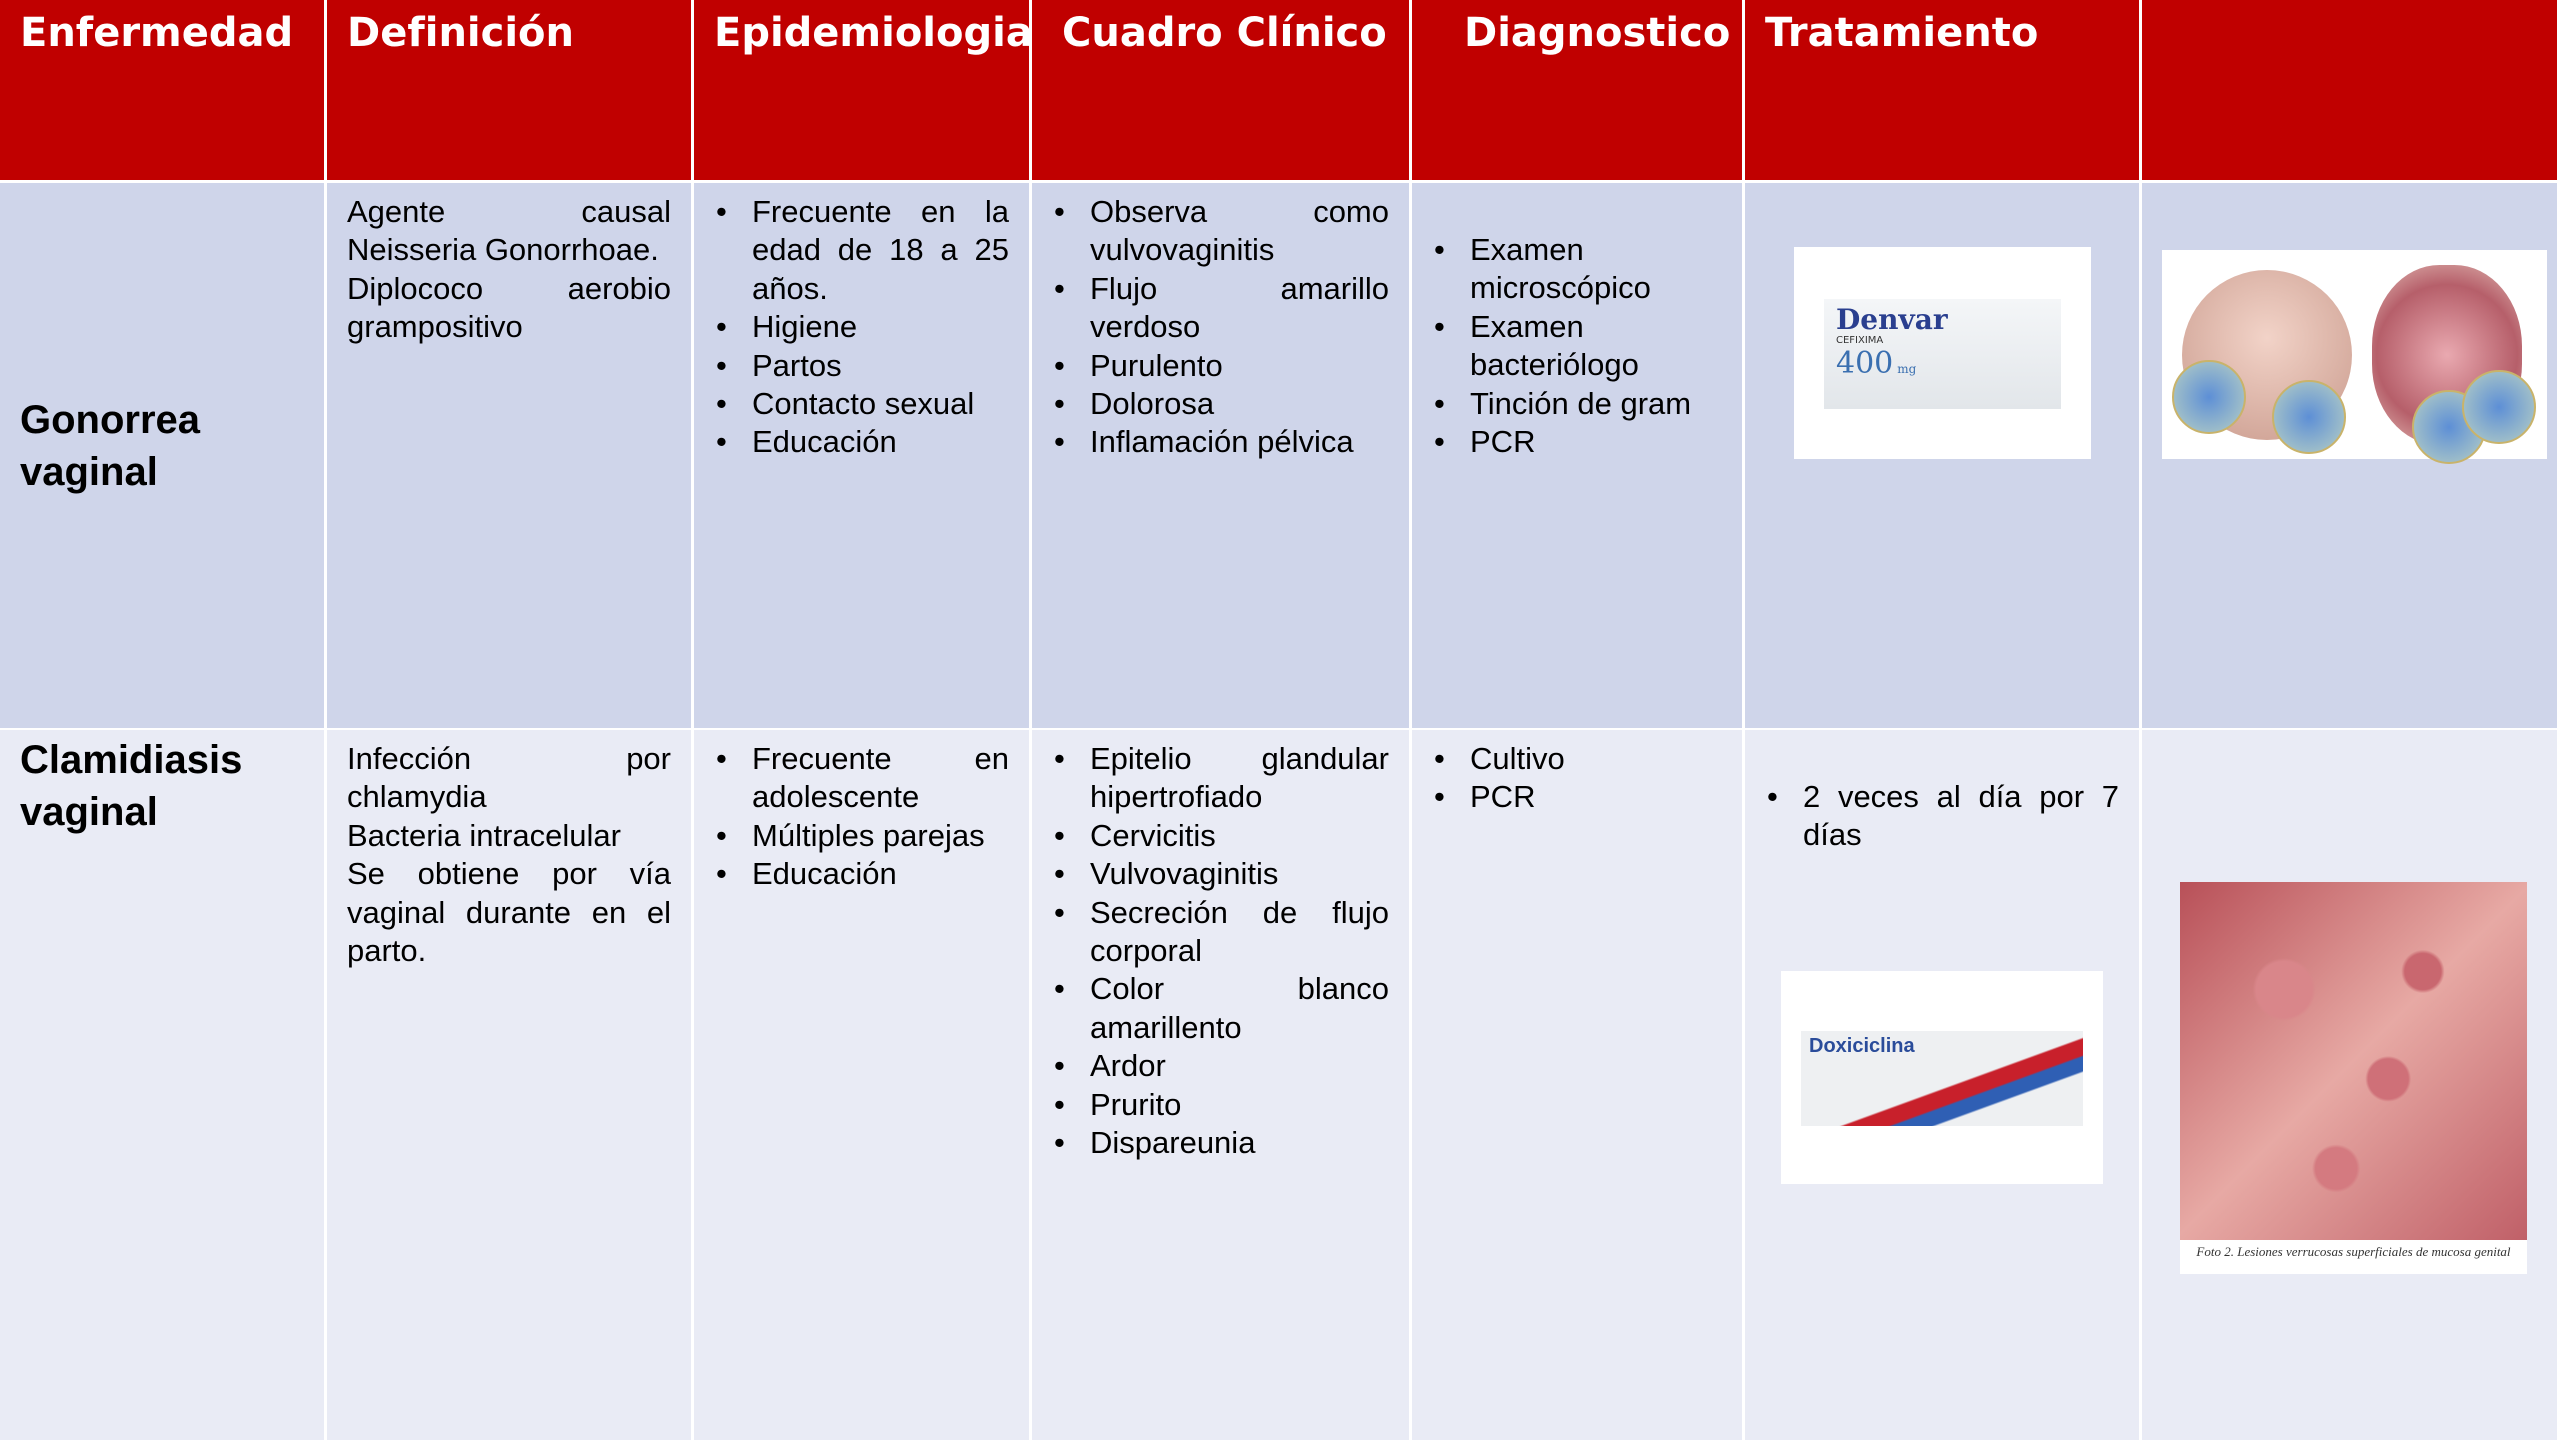 The width and height of the screenshot is (2560, 1440). I want to click on table-cell: Clamidiasis vaginal, so click(162, 1085).